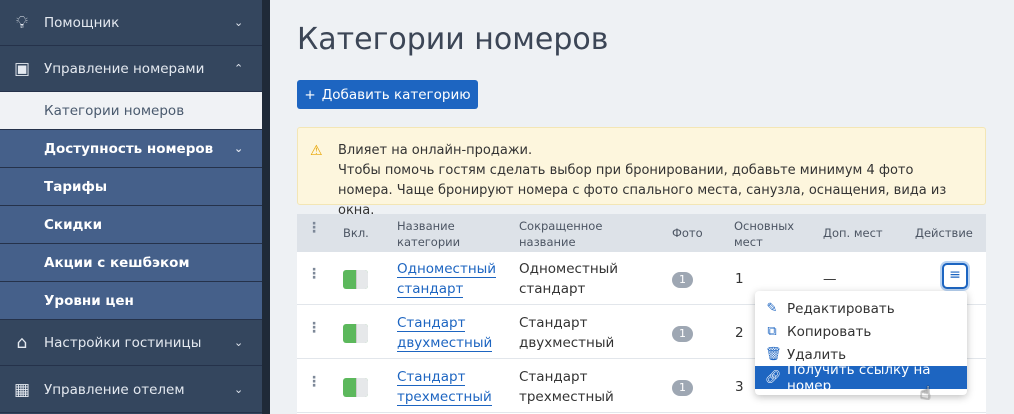 The image size is (1014, 414). I want to click on category-name-link: Одноместный стандарт, so click(447, 279).